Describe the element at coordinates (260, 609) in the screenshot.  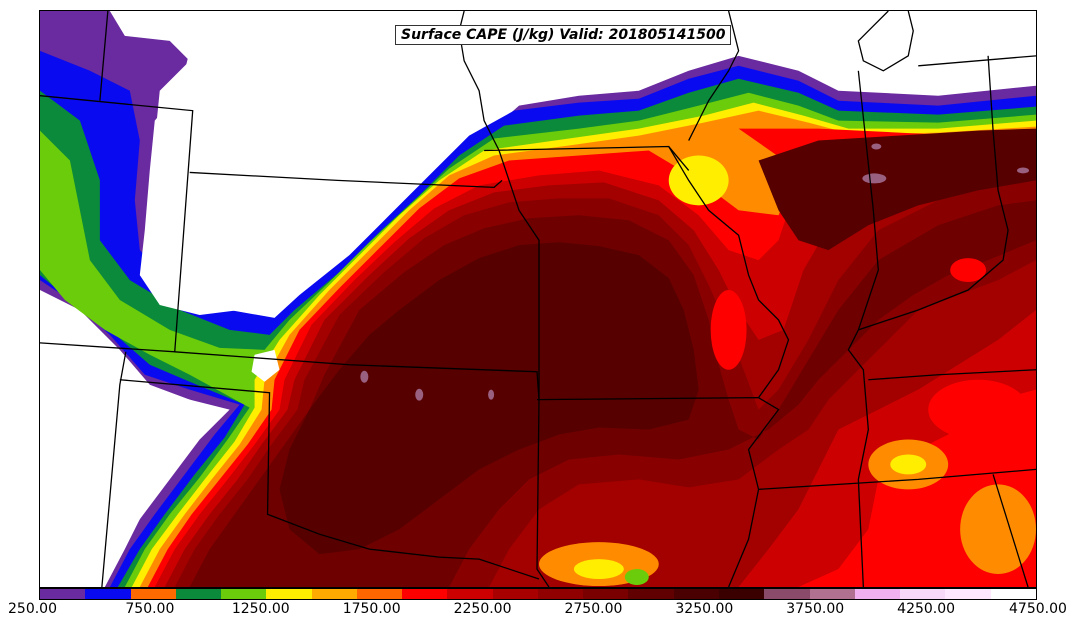
I see `colorbar-tick-label: 1250.00` at that location.